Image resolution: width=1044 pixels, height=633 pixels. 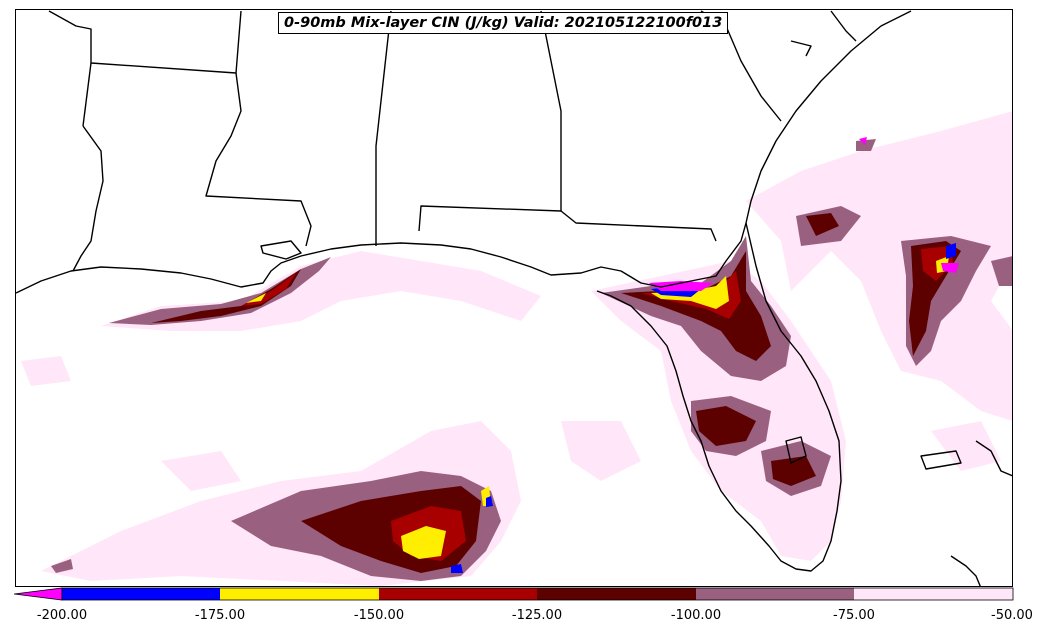 What do you see at coordinates (1012, 615) in the screenshot?
I see `colorbar-tick-label: -50.00` at bounding box center [1012, 615].